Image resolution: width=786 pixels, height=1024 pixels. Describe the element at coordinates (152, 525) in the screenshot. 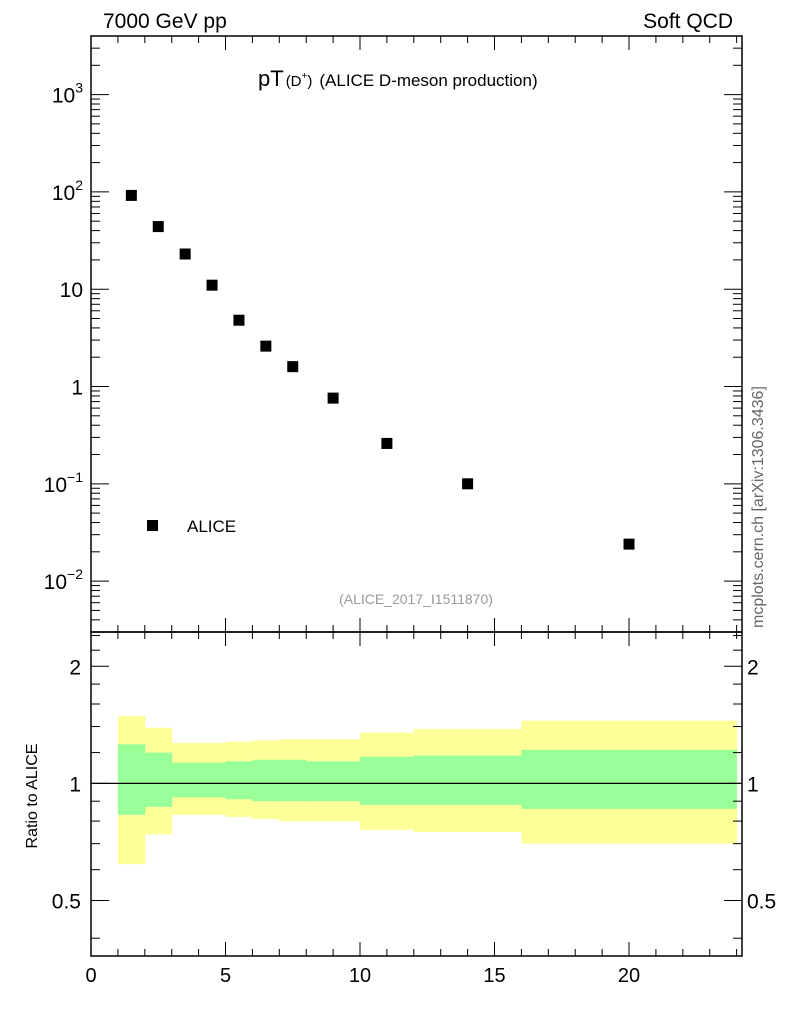

I see `legend-marker` at that location.